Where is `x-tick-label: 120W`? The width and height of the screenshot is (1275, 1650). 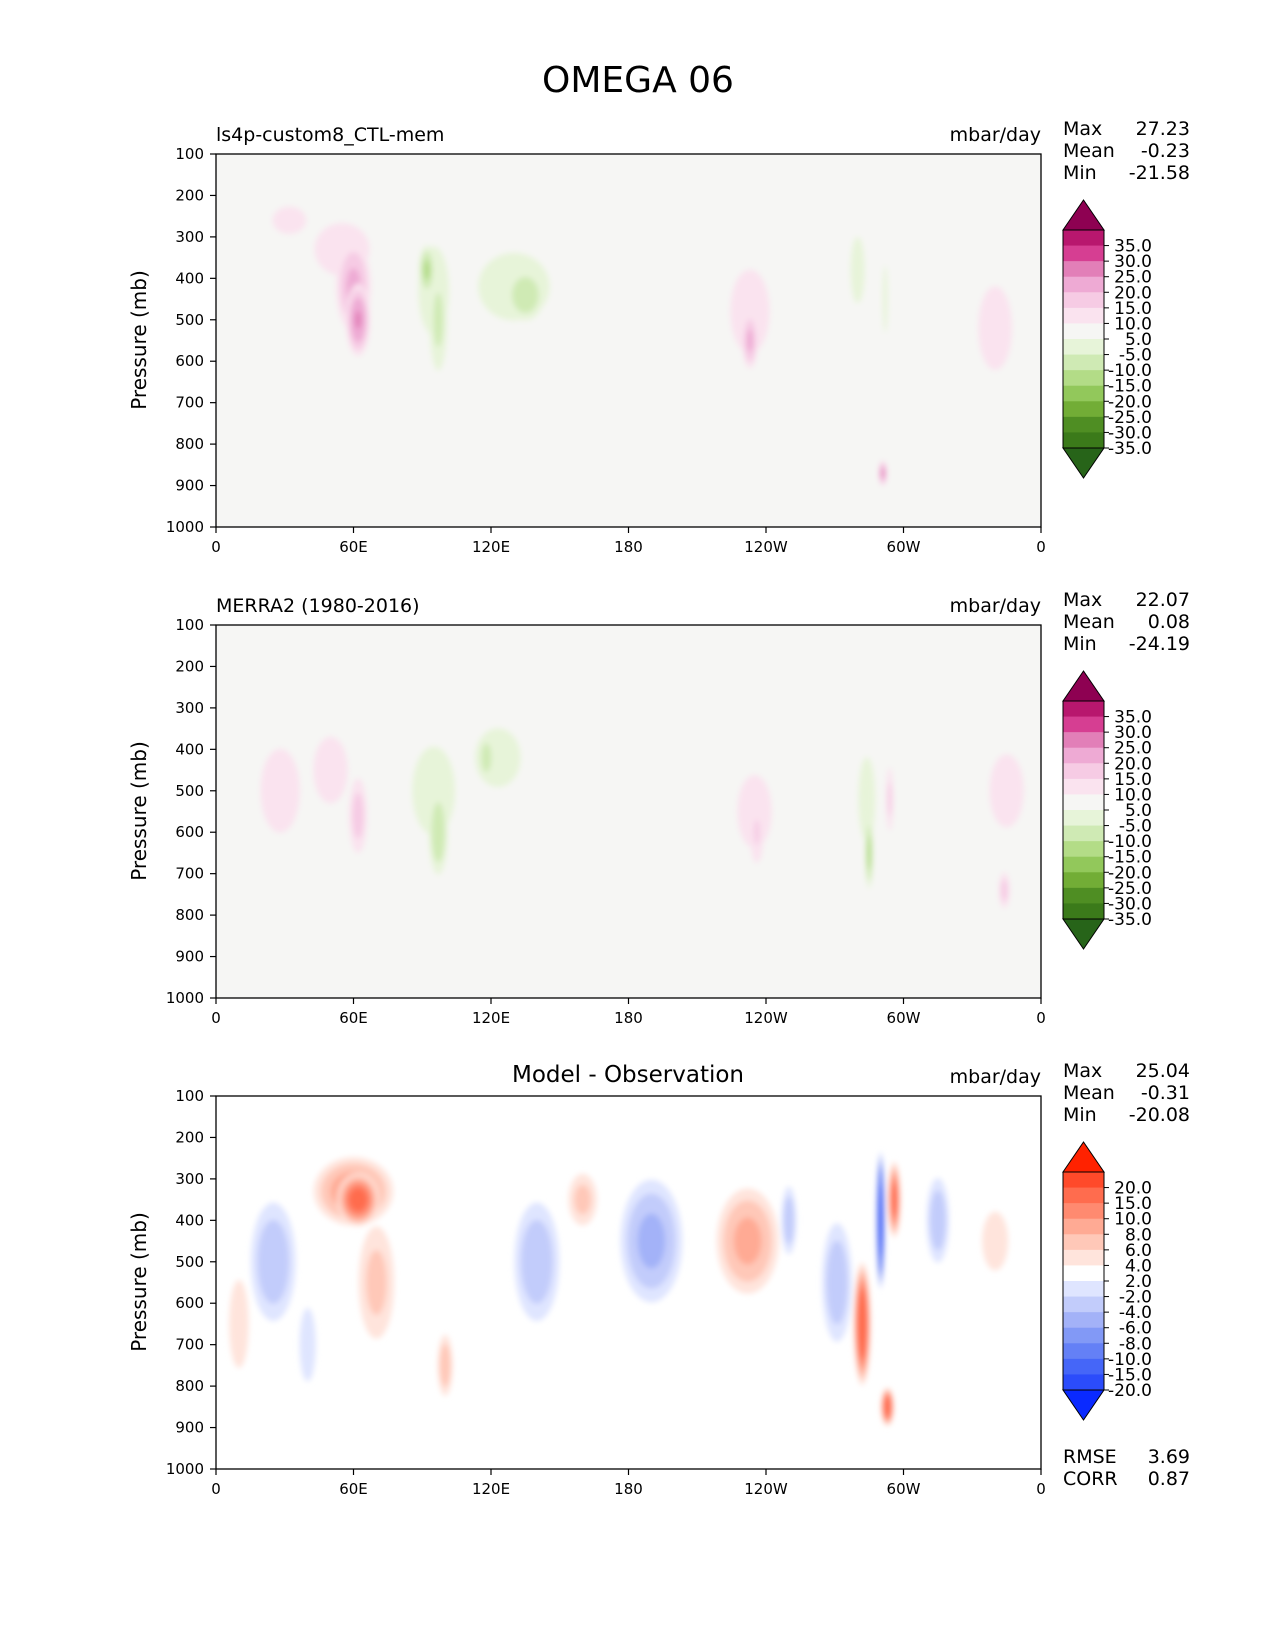
x-tick-label: 120W is located at coordinates (766, 1489).